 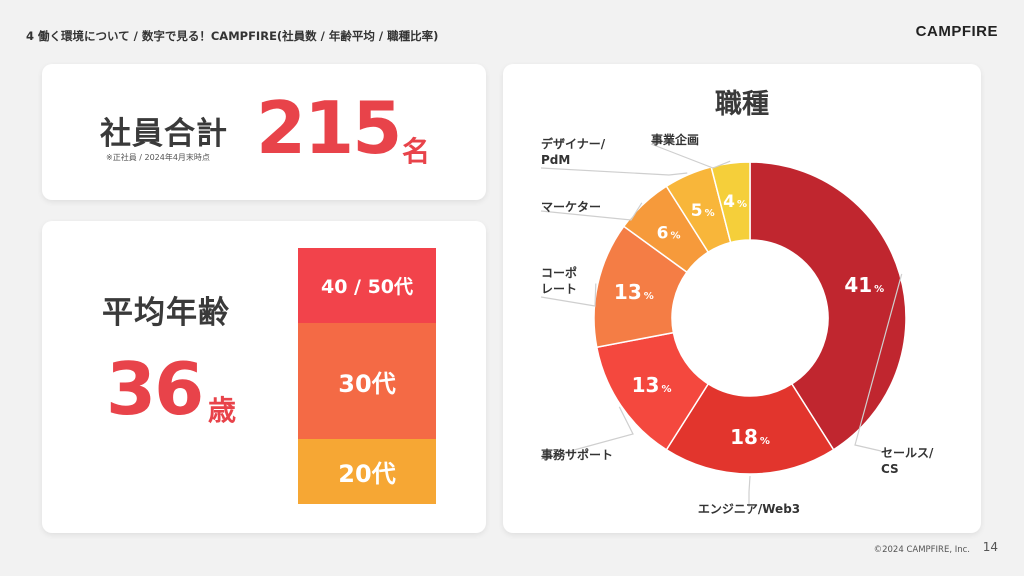 I want to click on age-bar-40-50s: 40 / 50代, so click(x=367, y=285).